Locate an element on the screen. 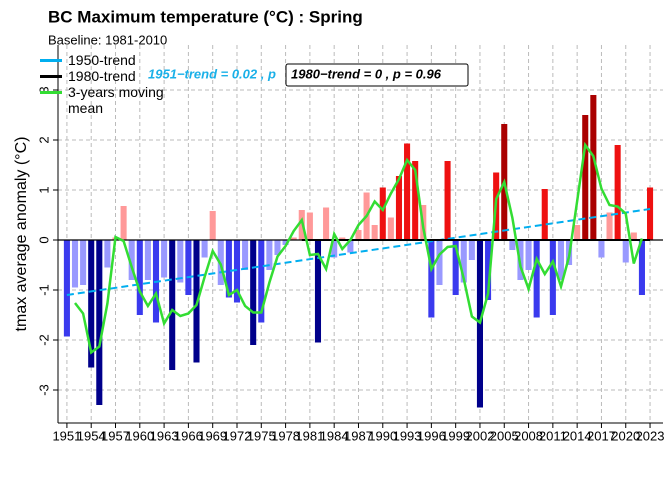 This screenshot has width=672, height=480. x-tick-label: 2008 is located at coordinates (528, 435).